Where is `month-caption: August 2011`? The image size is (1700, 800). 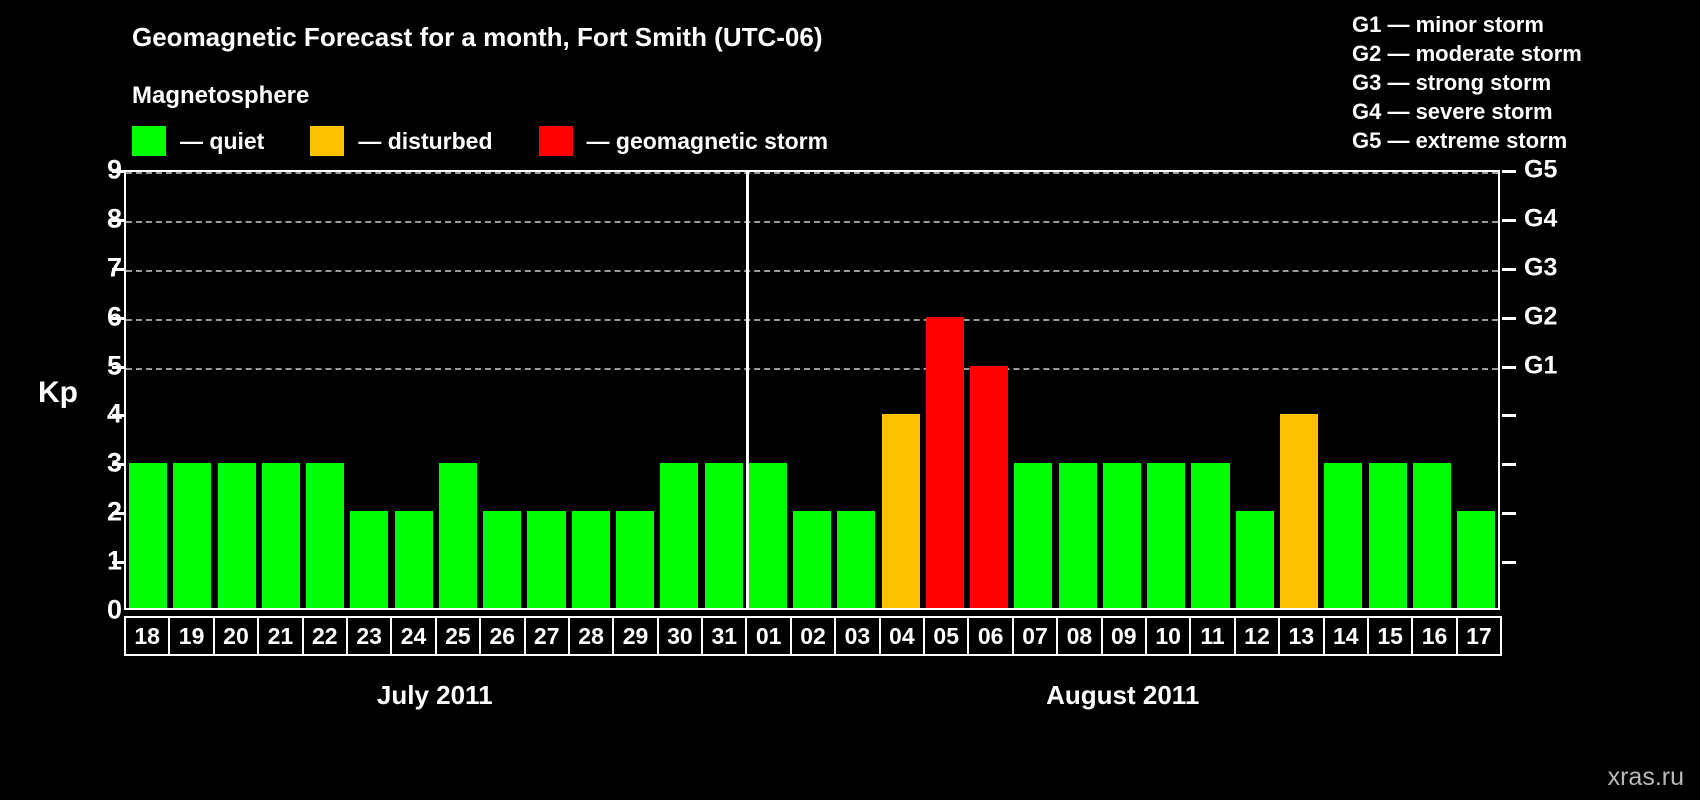
month-caption: August 2011 is located at coordinates (1123, 695).